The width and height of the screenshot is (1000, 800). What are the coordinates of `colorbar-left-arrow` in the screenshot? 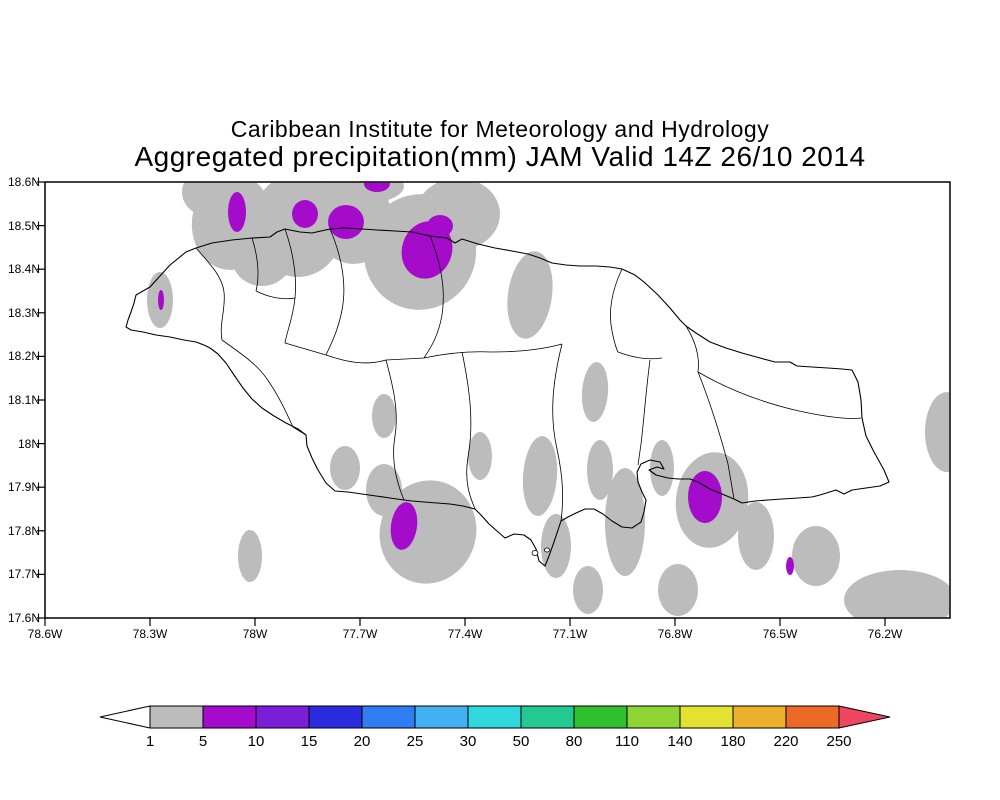 It's located at (125, 717).